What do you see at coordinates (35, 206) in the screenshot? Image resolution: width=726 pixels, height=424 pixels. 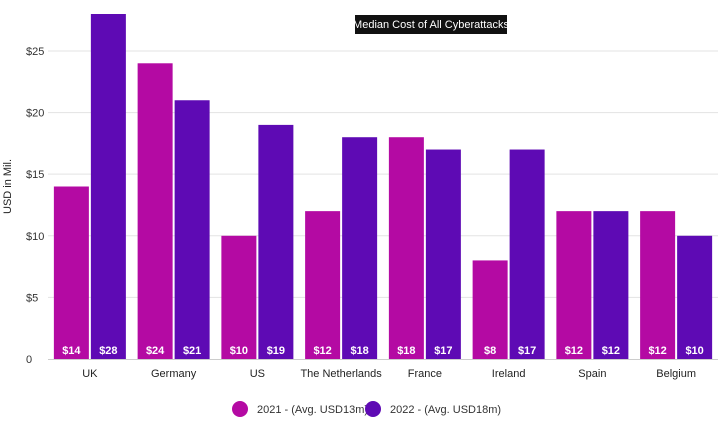 I see `y-axis-ticks: 0 $5 $10 $15 $20 $25` at bounding box center [35, 206].